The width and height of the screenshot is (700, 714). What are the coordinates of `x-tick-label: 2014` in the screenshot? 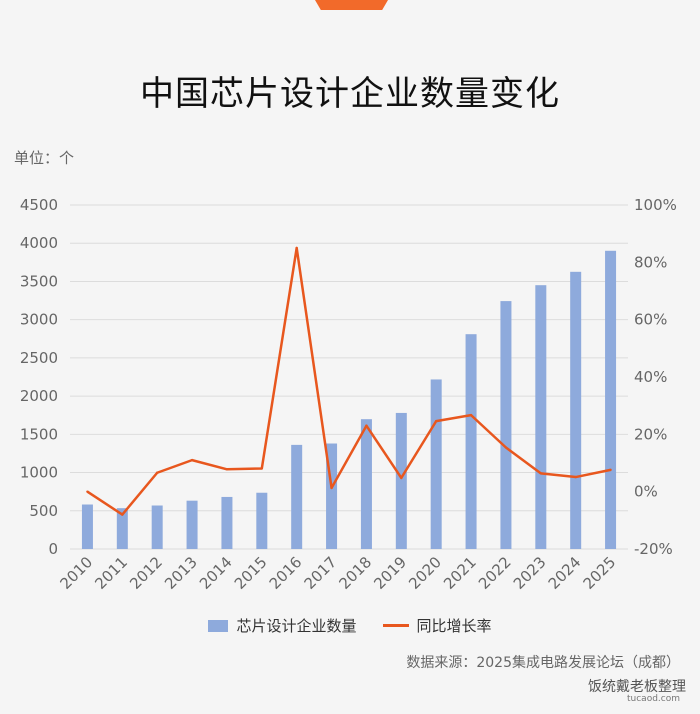 It's located at (216, 573).